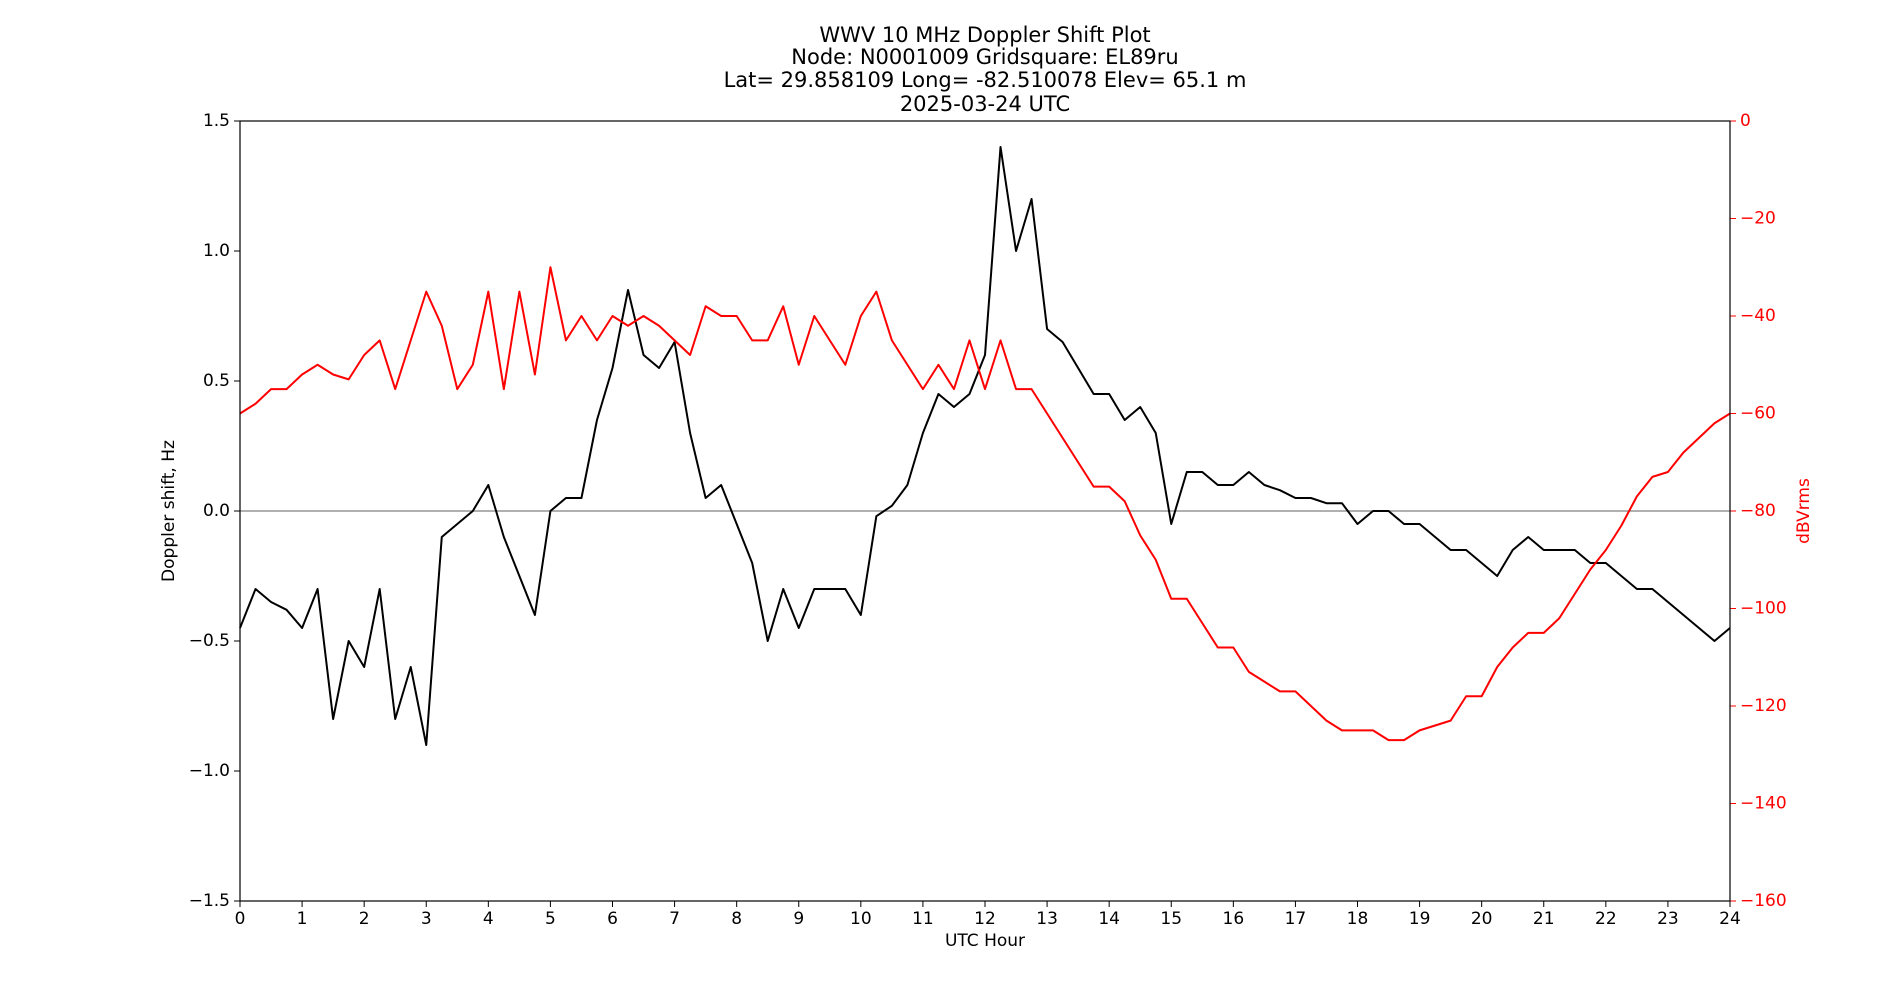 This screenshot has width=1900, height=1000. What do you see at coordinates (798, 919) in the screenshot?
I see `x-tick-label: 9` at bounding box center [798, 919].